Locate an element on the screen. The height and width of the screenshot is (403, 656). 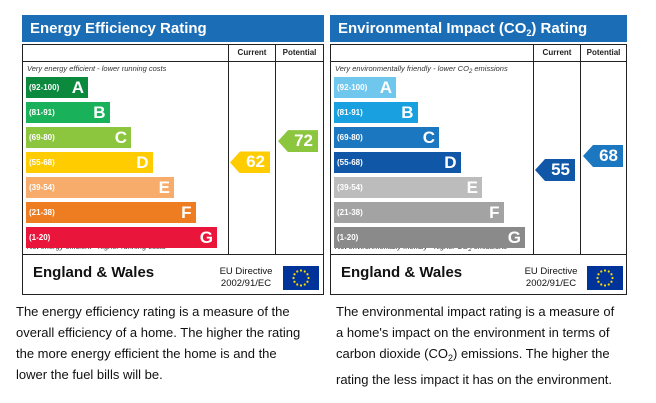
env-band-letter: C is located at coordinates (428, 137).